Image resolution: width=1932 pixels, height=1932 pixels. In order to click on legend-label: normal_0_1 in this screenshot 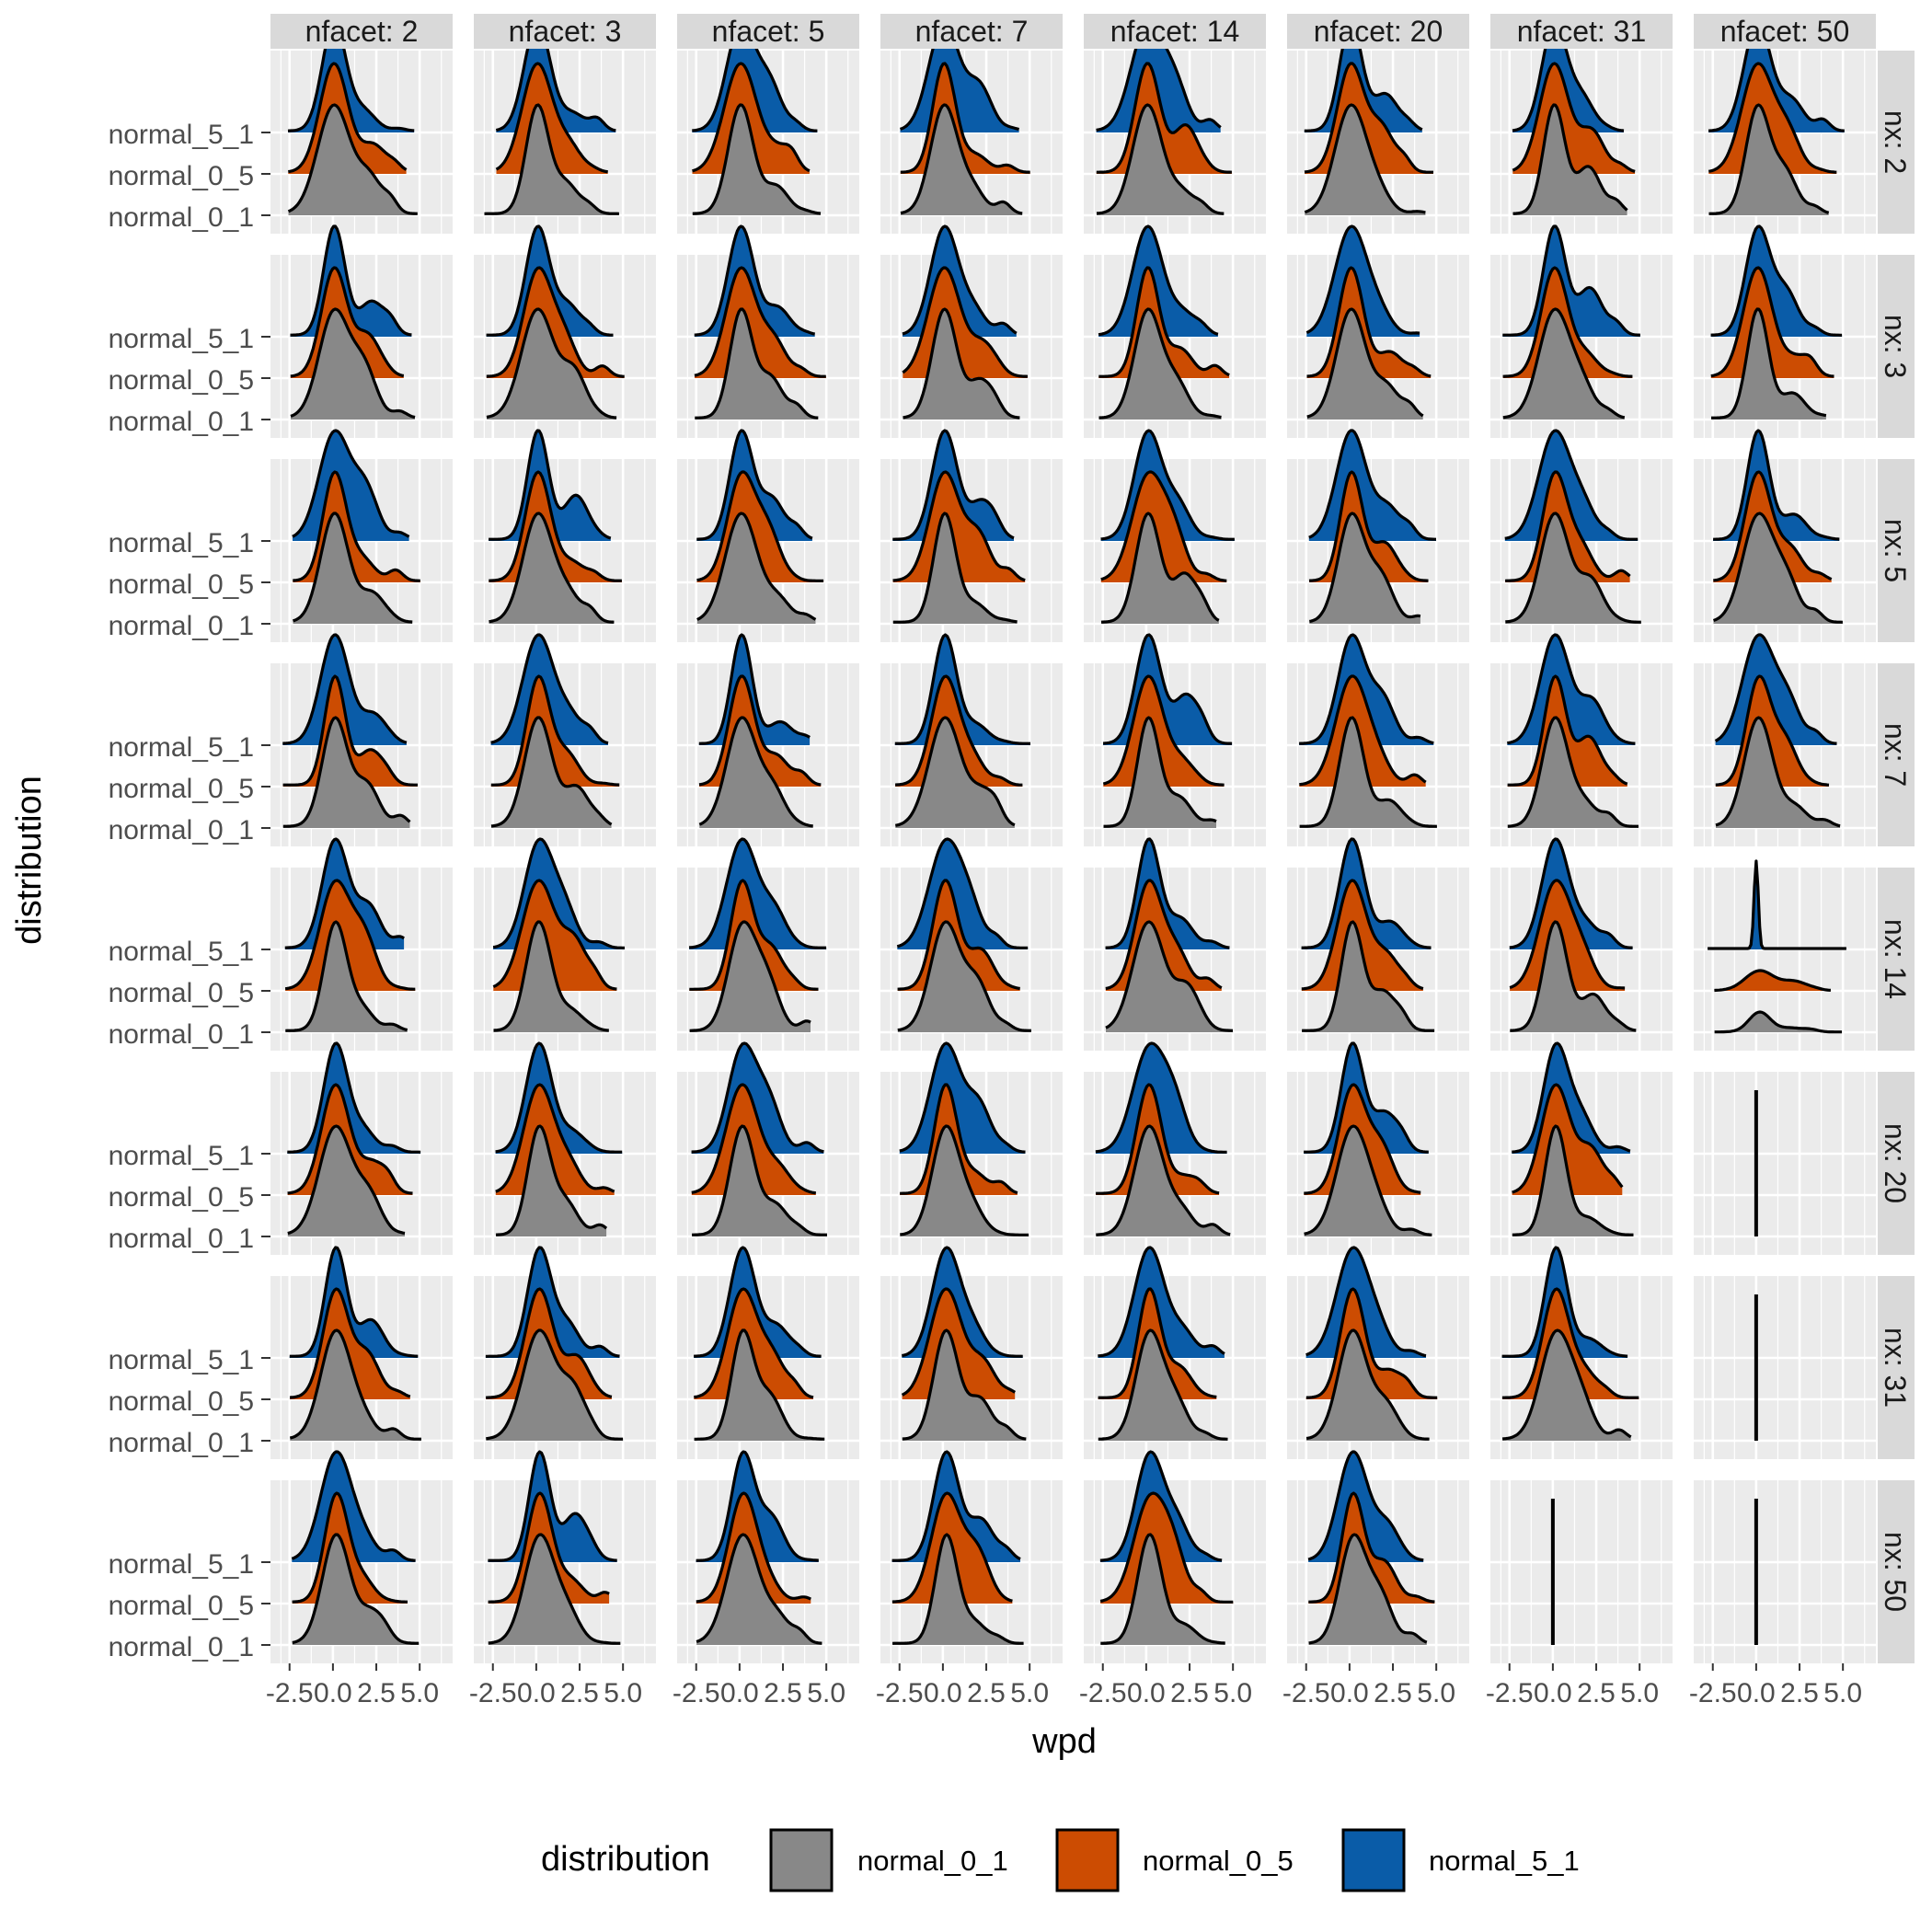, I will do `click(932, 1861)`.